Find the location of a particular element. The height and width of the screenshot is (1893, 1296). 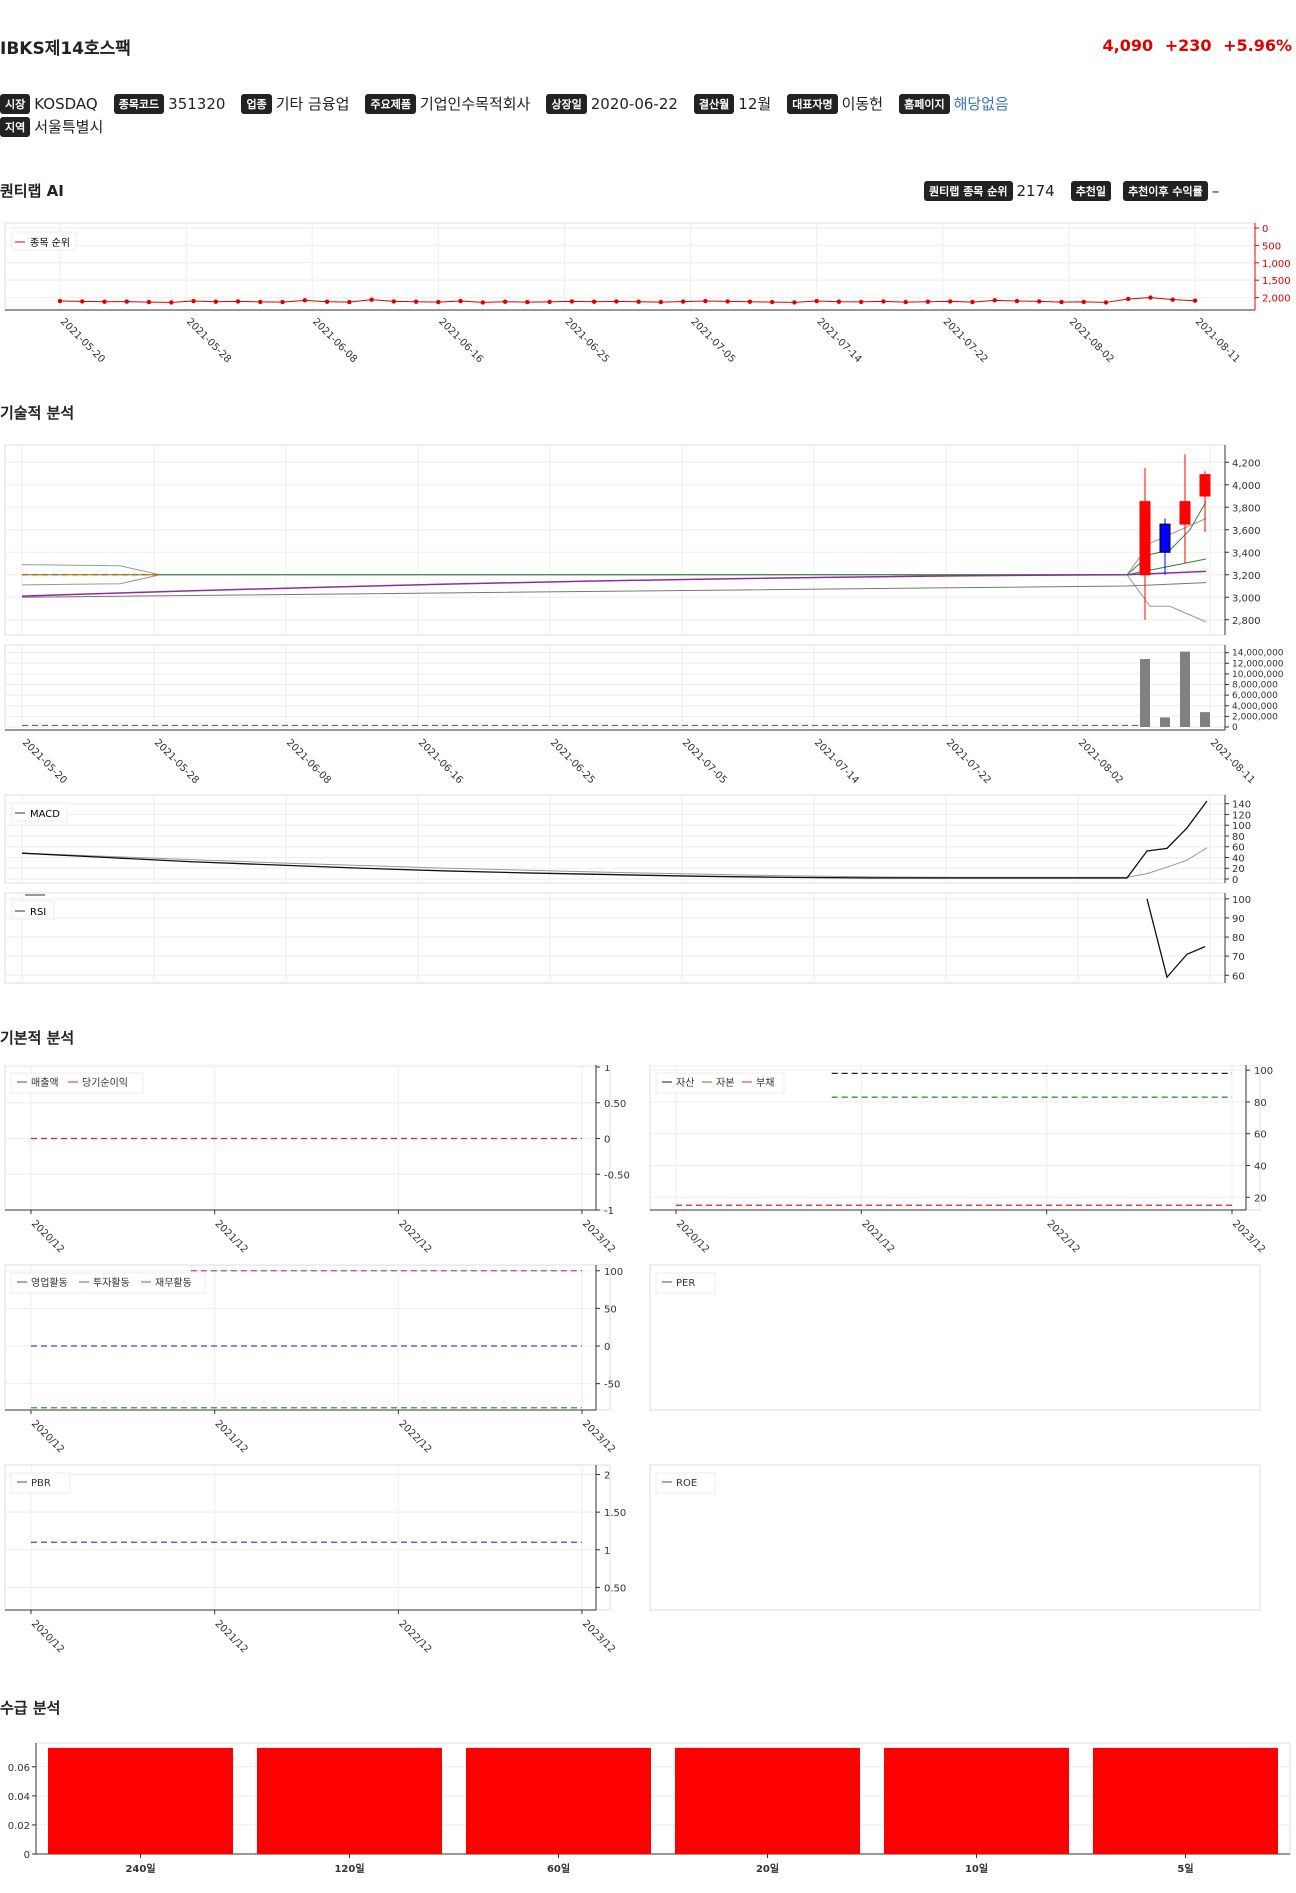

fiscal-badge: 결산월 is located at coordinates (714, 103).